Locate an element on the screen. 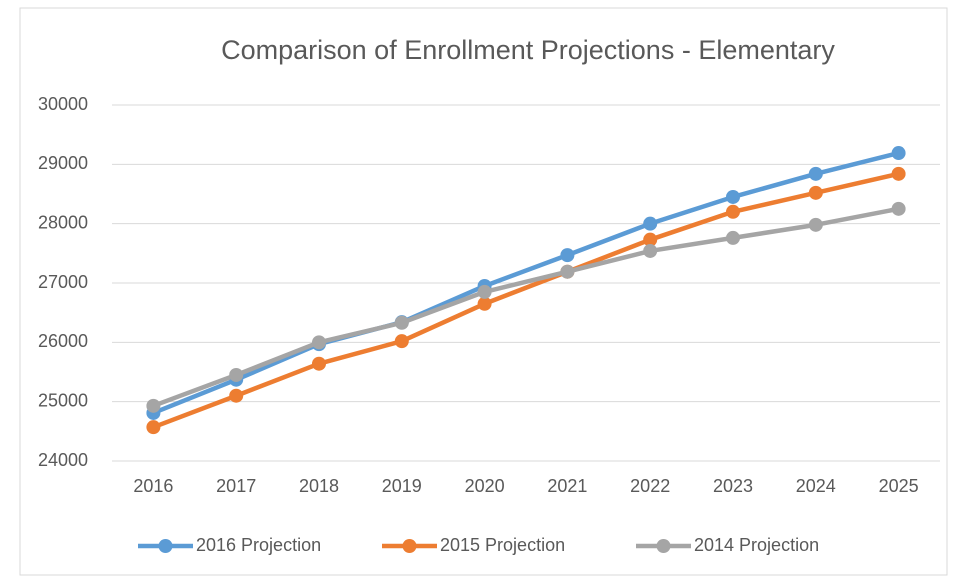 The image size is (956, 576). x-tick-label: 2018 is located at coordinates (319, 486).